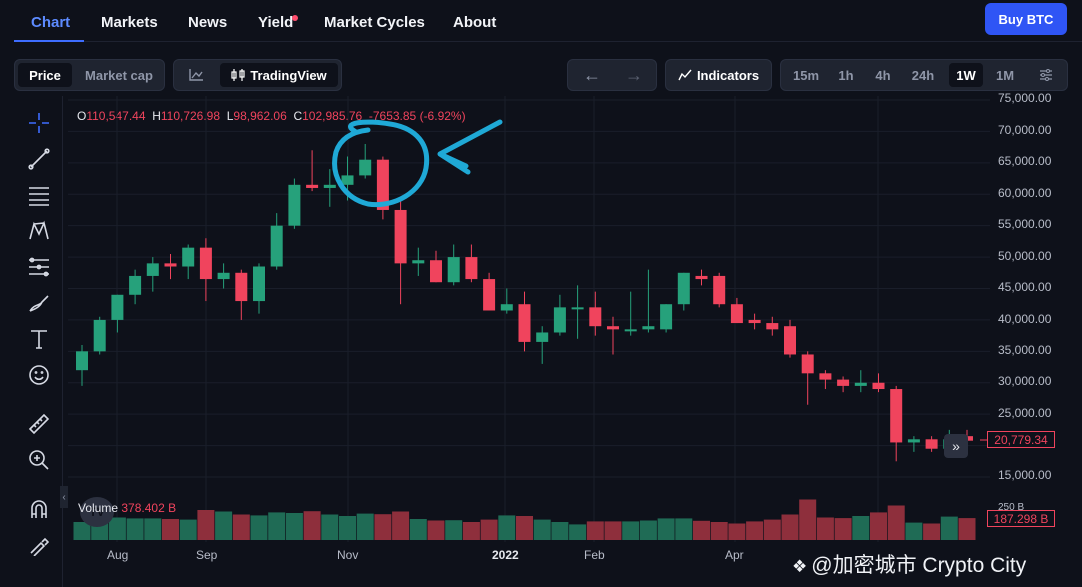 This screenshot has width=1082, height=587. What do you see at coordinates (39, 375) in the screenshot?
I see `emoji-icon` at bounding box center [39, 375].